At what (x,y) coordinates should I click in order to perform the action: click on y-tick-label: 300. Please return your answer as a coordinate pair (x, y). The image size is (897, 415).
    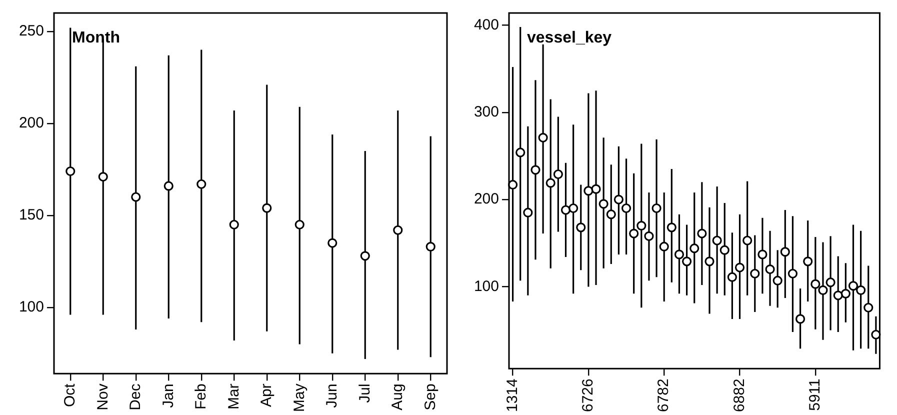
    Looking at the image, I should click on (486, 112).